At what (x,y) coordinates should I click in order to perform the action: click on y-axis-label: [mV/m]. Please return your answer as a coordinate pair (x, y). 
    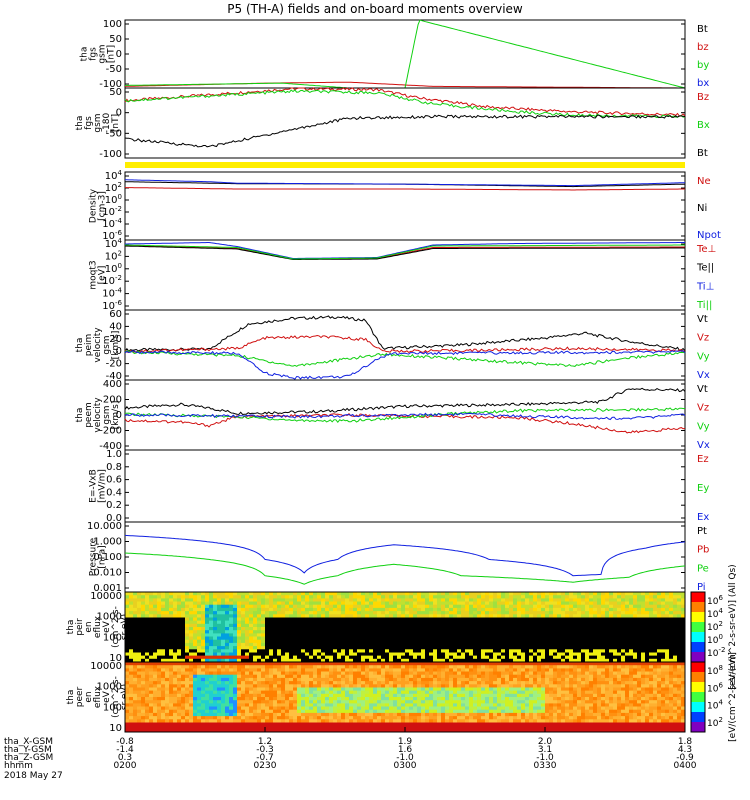
    Looking at the image, I should click on (103, 486).